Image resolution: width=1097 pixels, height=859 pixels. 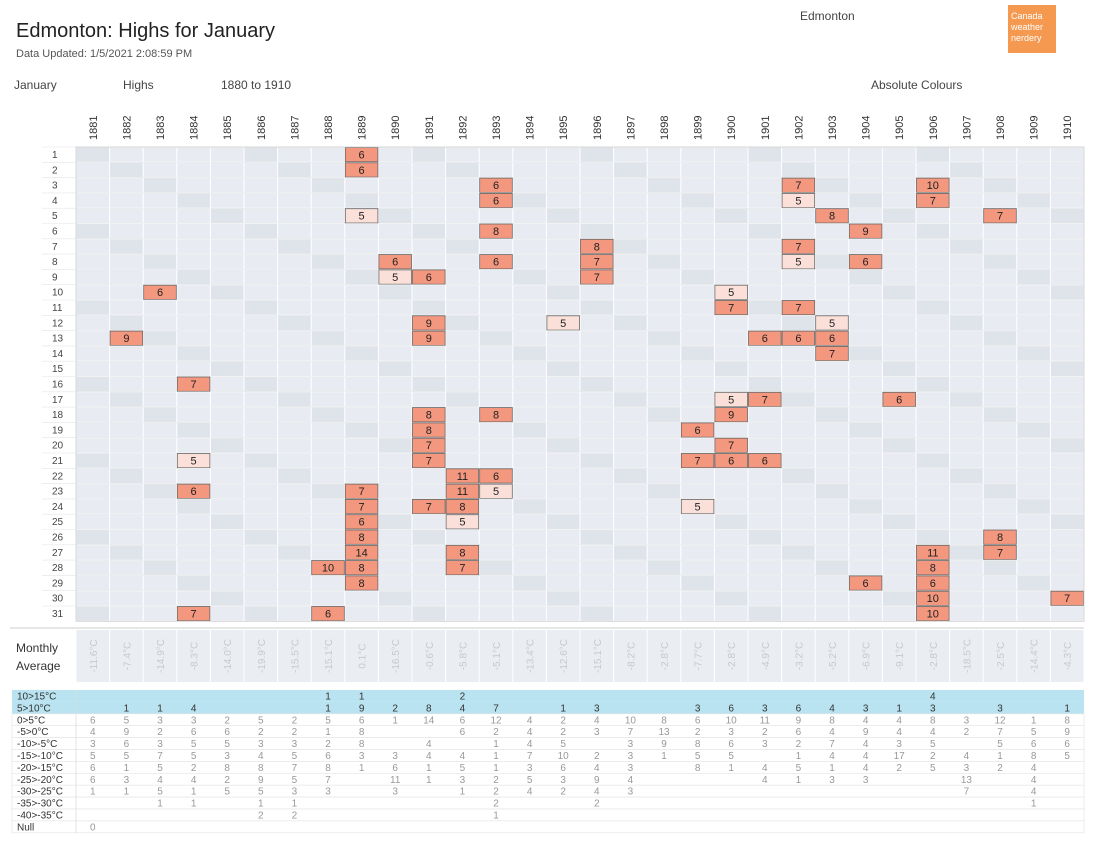 What do you see at coordinates (93, 827) in the screenshot?
I see `bin-count: 0` at bounding box center [93, 827].